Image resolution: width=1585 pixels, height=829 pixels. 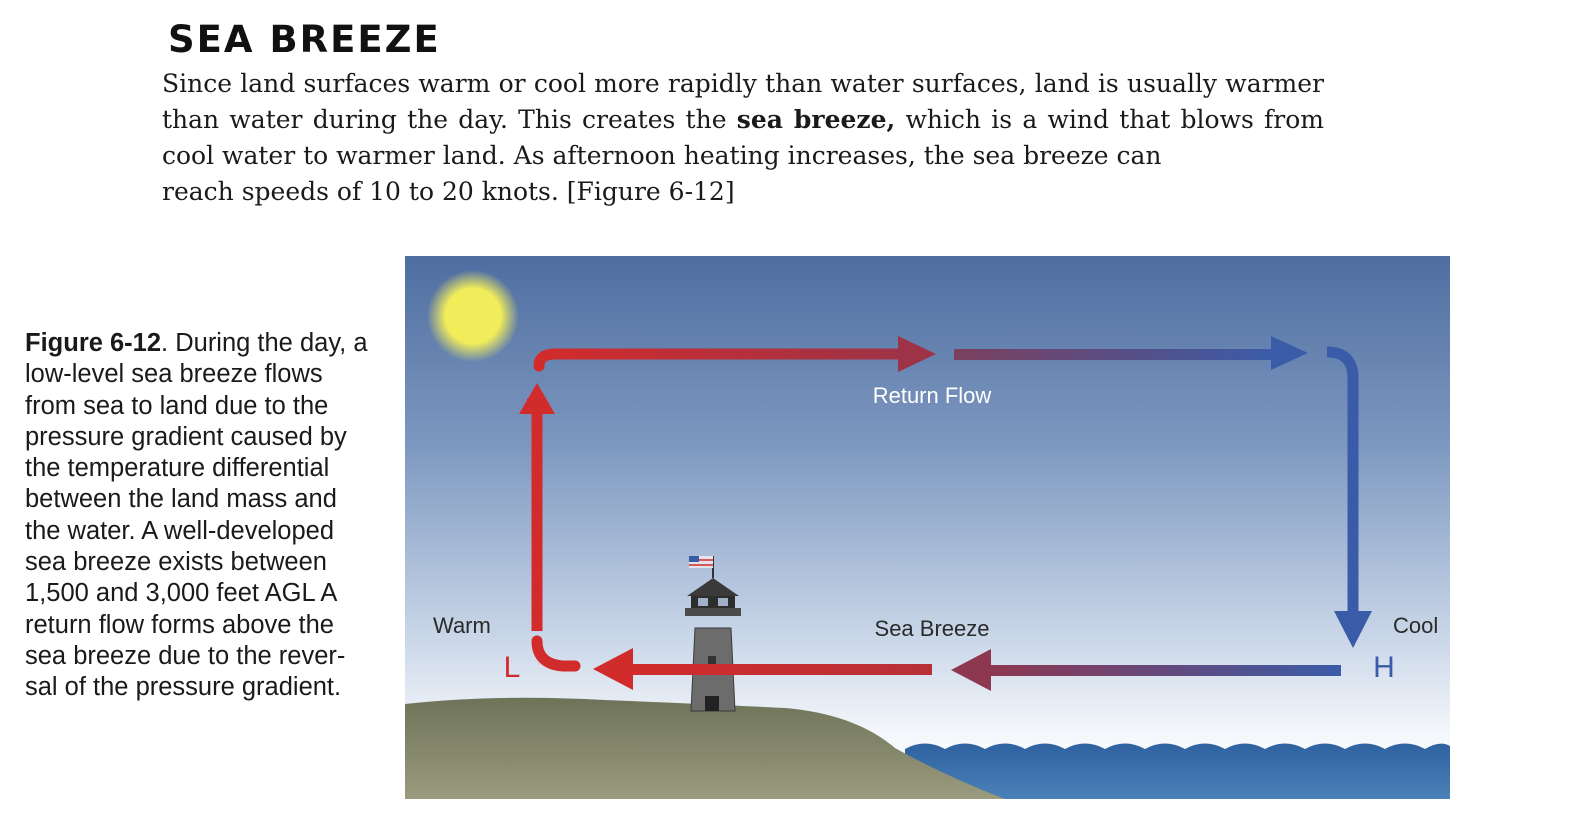 I want to click on warm-label: Warm, so click(x=462, y=625).